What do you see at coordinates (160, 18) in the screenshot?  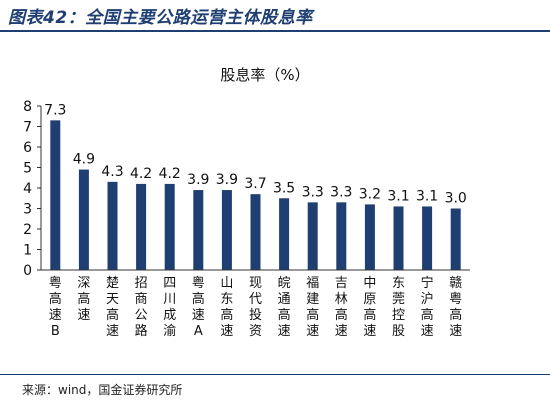 I see `figure-title: 图表42：全国主要公路运营主体股息率` at bounding box center [160, 18].